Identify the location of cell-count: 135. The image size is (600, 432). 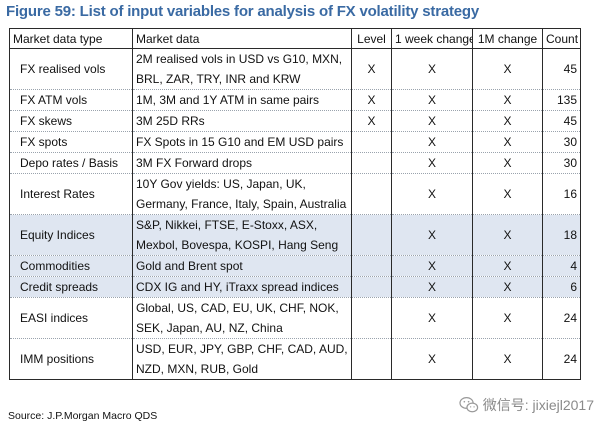
(561, 100).